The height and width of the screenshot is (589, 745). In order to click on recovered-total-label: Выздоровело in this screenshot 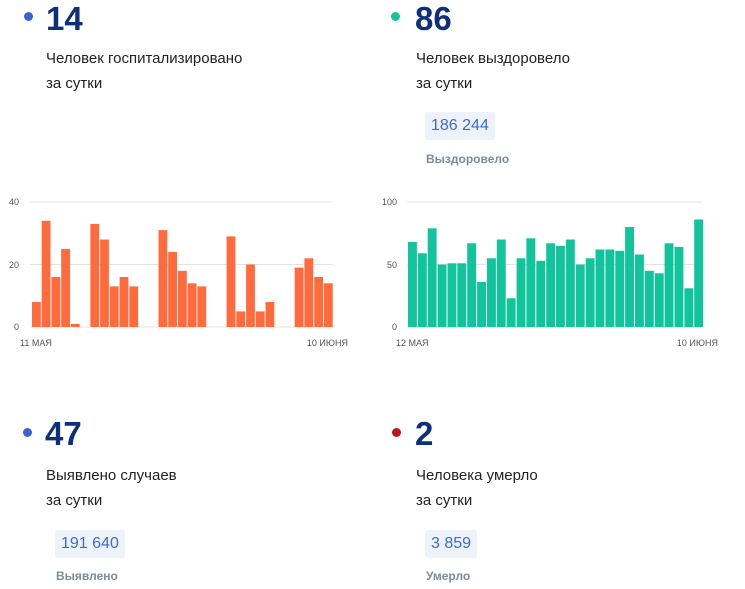, I will do `click(468, 159)`.